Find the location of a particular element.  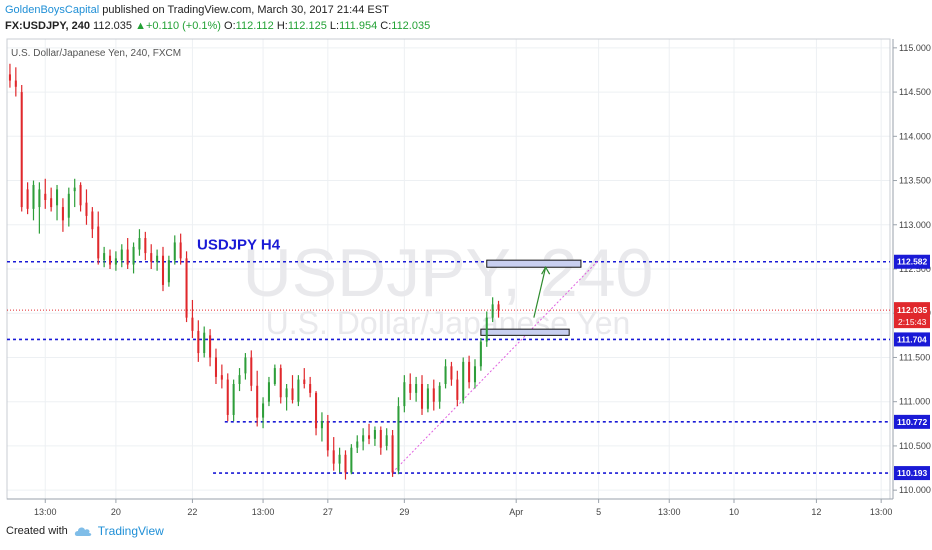

time-tick-label: 10 is located at coordinates (734, 512).